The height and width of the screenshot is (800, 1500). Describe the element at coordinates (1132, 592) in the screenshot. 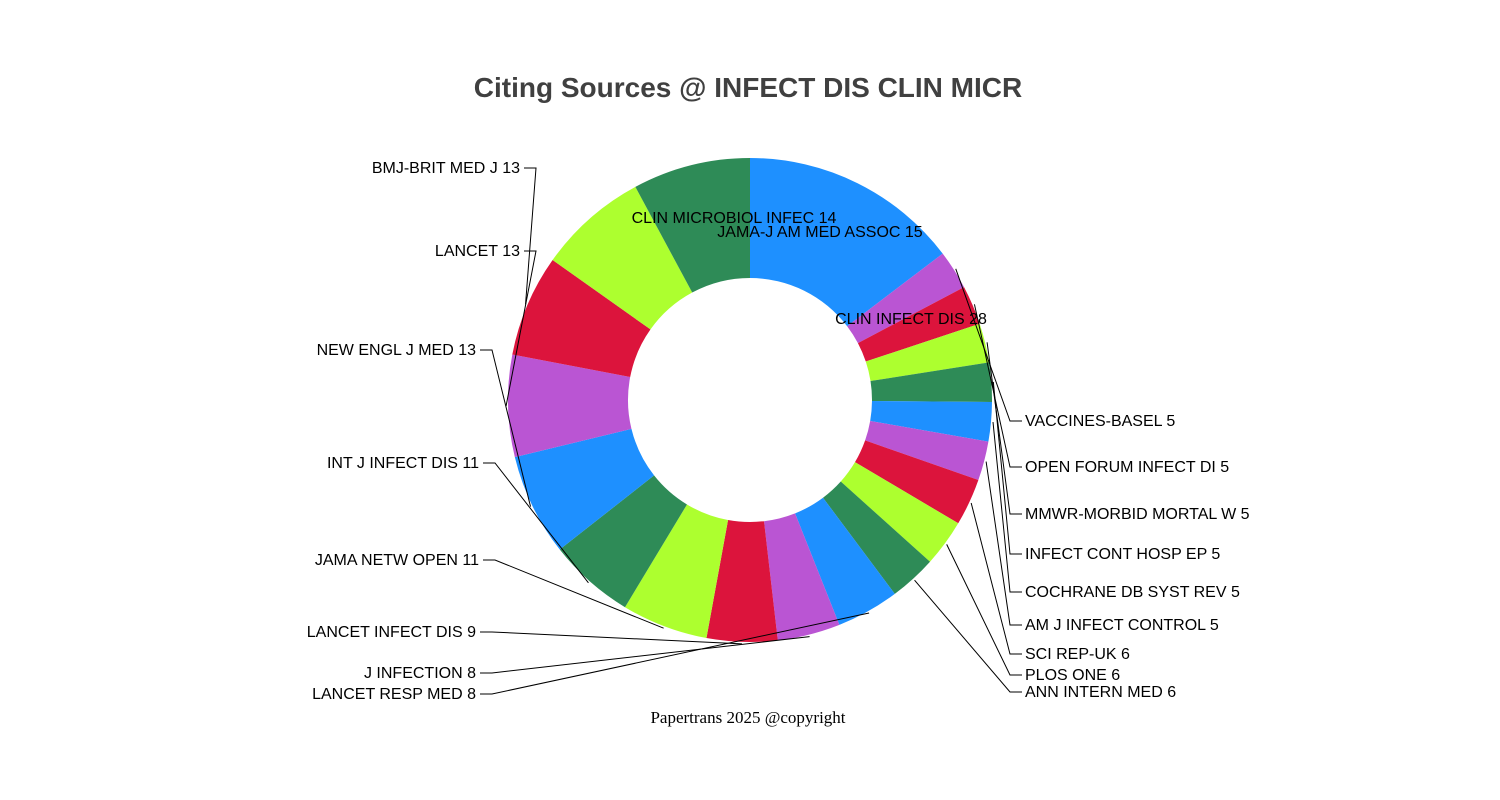

I see `slice-label: COCHRANE DB SYST REV 5` at that location.